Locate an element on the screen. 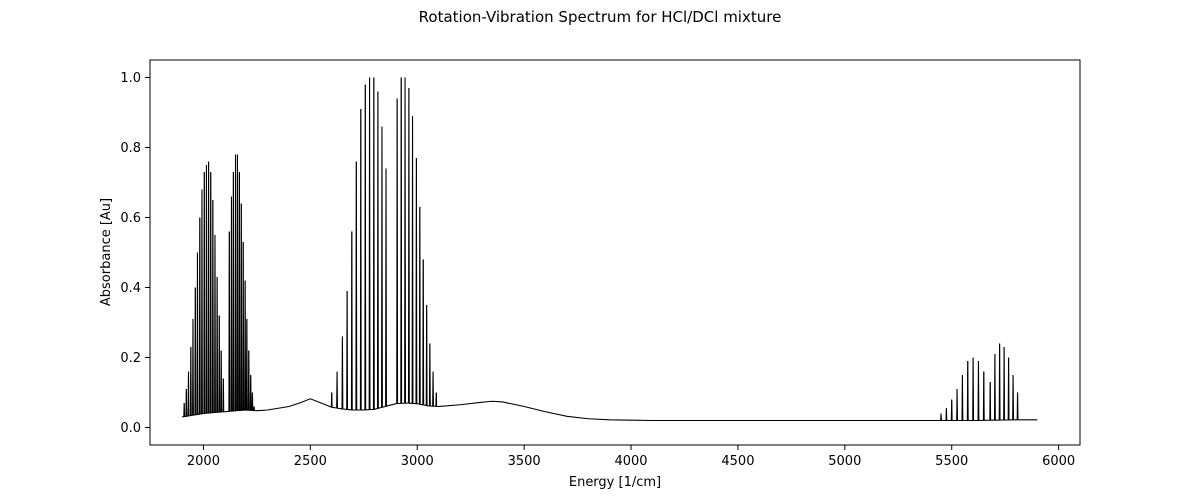 The width and height of the screenshot is (1200, 500). x-tick-label: 2500 is located at coordinates (310, 461).